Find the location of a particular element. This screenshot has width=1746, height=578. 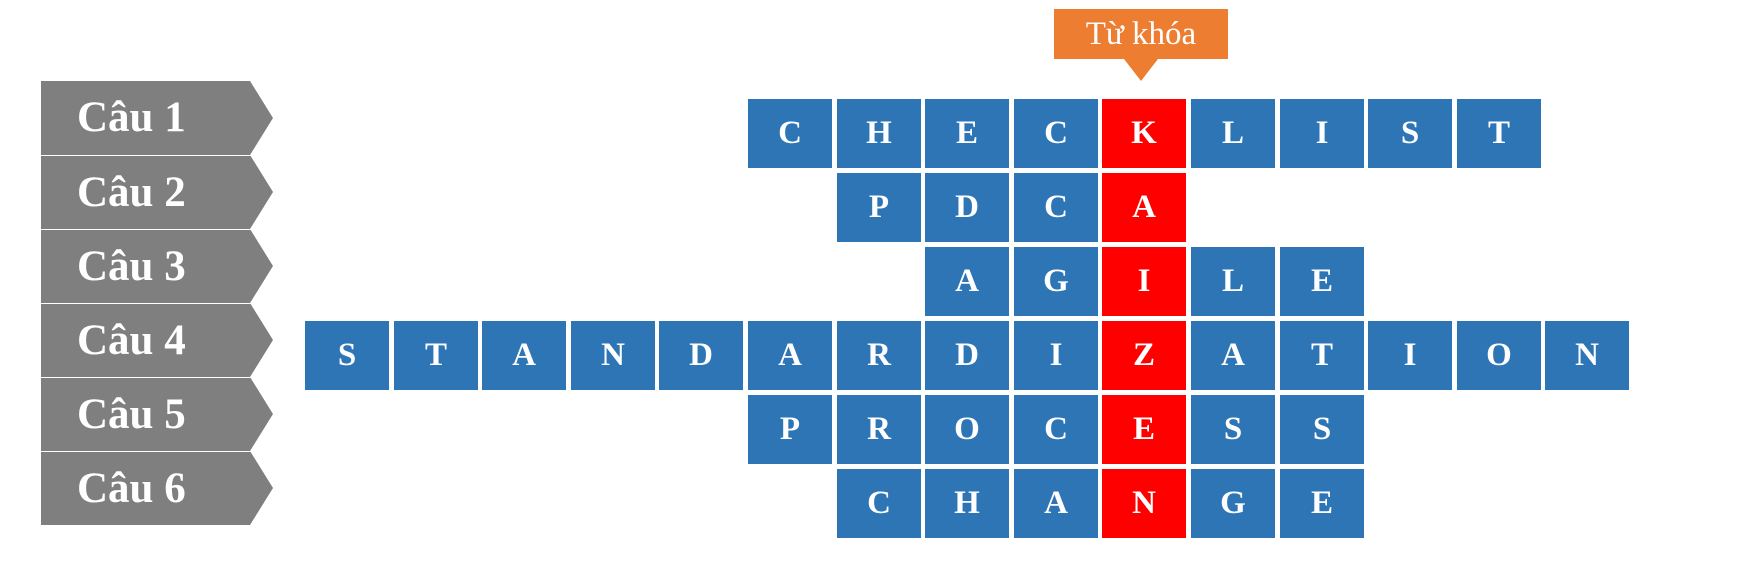

question-tag-5: Câu 5 is located at coordinates (157, 414).